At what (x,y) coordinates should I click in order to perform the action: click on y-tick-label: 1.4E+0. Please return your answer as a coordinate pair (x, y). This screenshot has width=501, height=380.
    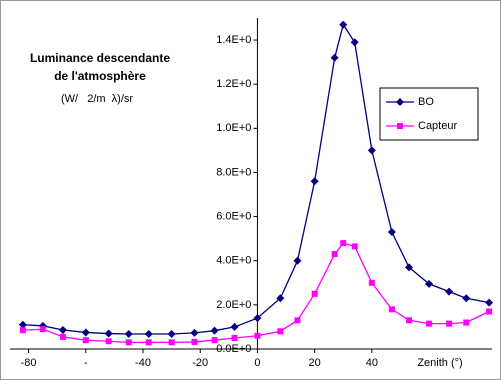
    Looking at the image, I should click on (233, 40).